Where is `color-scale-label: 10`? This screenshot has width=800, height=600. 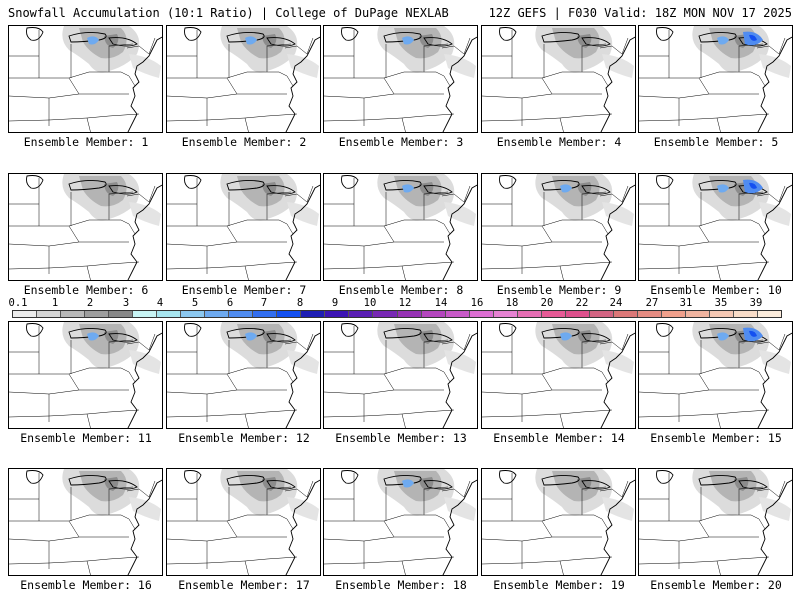
color-scale-label: 10 is located at coordinates (370, 303).